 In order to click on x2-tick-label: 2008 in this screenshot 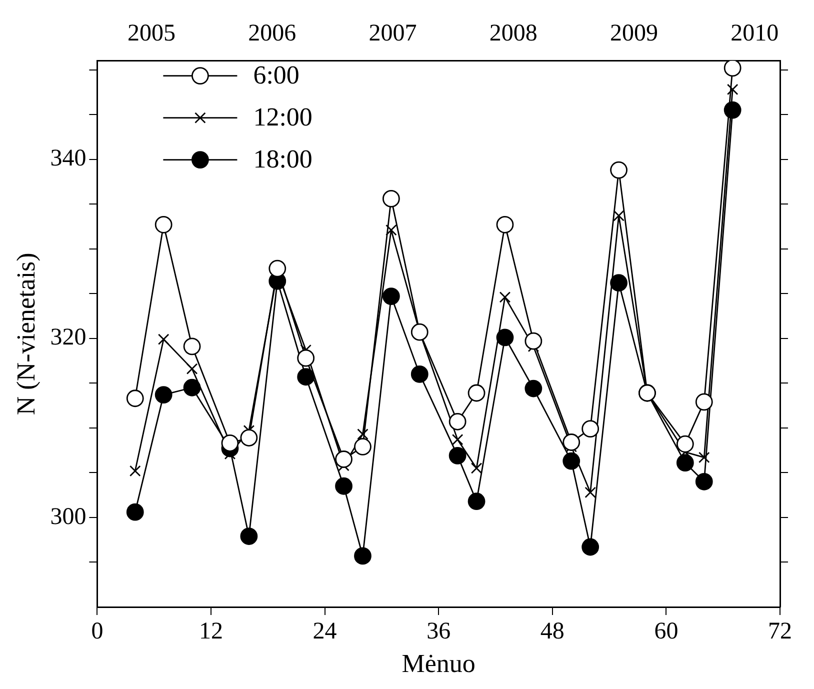, I will do `click(513, 33)`.